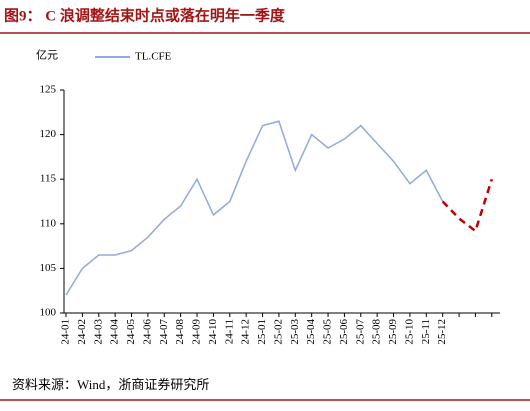 This screenshot has width=530, height=411. I want to click on x-tick-label: 25-03, so click(295, 332).